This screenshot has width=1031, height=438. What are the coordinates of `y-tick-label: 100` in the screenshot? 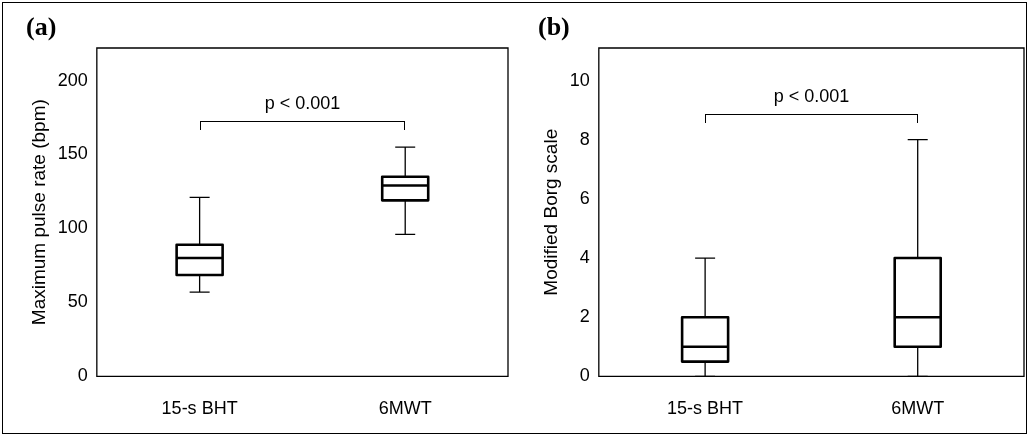 It's located at (72, 227).